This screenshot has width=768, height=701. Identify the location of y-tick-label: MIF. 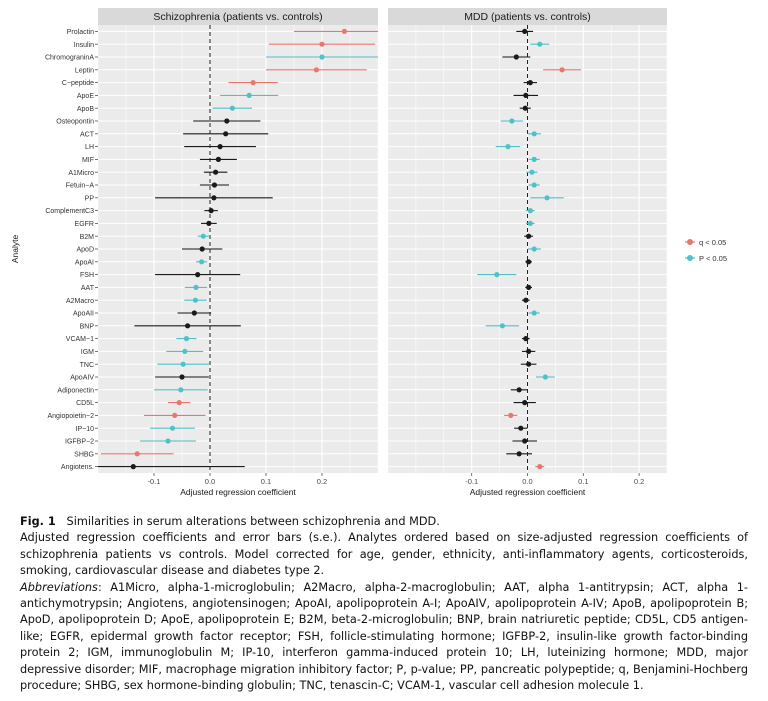
(88, 160).